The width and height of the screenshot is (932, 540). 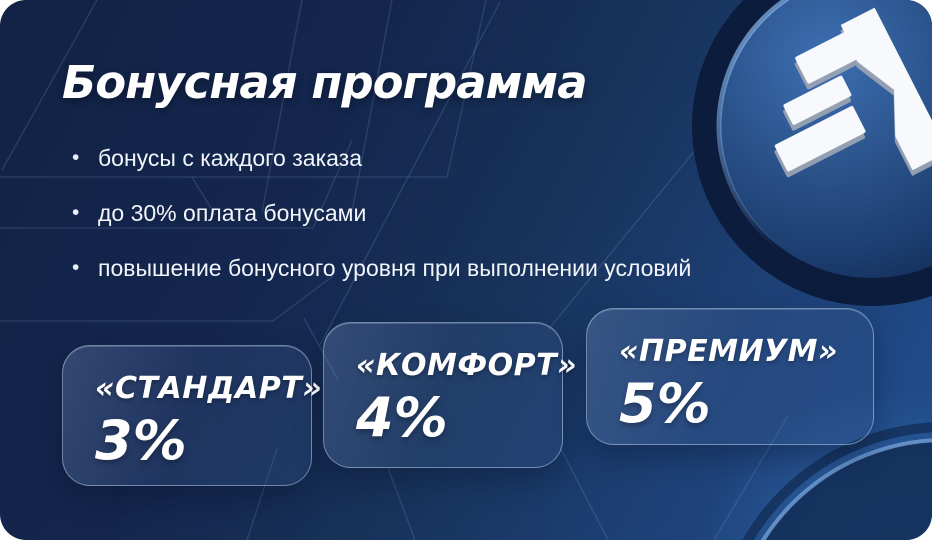 I want to click on tier-percent: 4%, so click(x=402, y=417).